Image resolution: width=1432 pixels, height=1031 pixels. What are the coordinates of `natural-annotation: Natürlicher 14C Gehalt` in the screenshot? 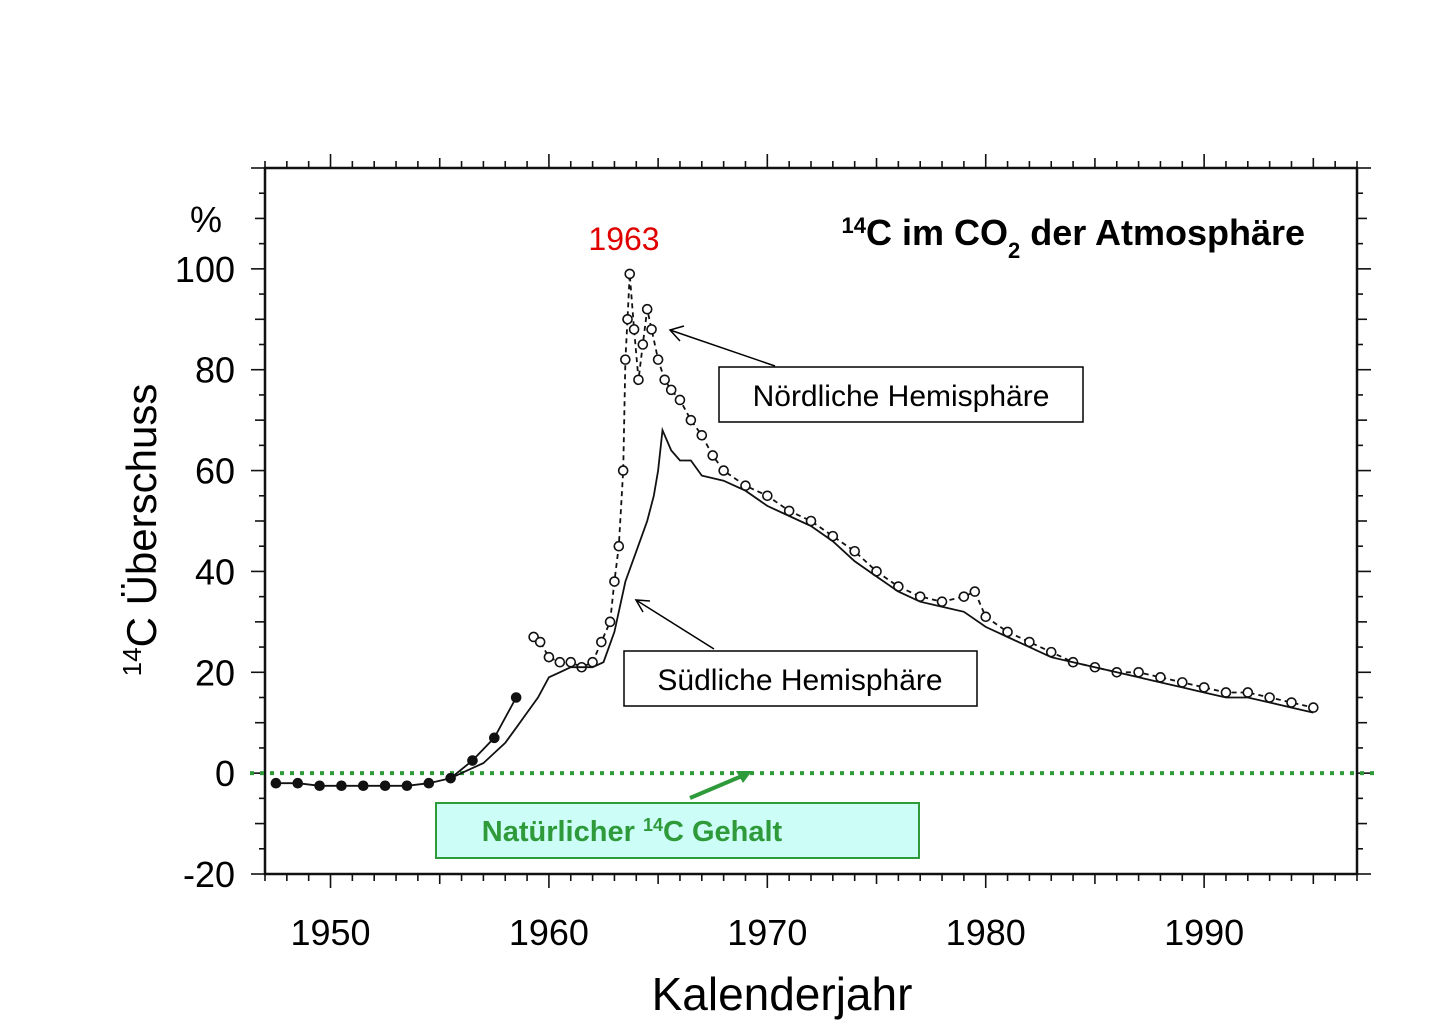 It's located at (677, 815).